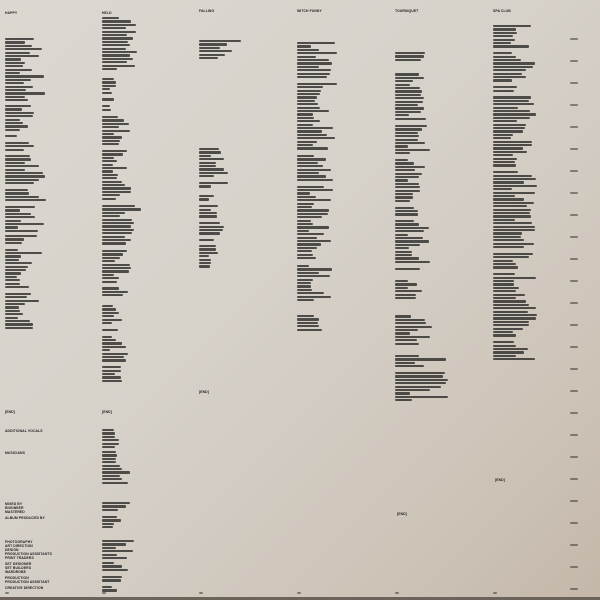 The height and width of the screenshot is (600, 600). Describe the element at coordinates (15, 453) in the screenshot. I see `credit-label: MUSICIANS` at that location.